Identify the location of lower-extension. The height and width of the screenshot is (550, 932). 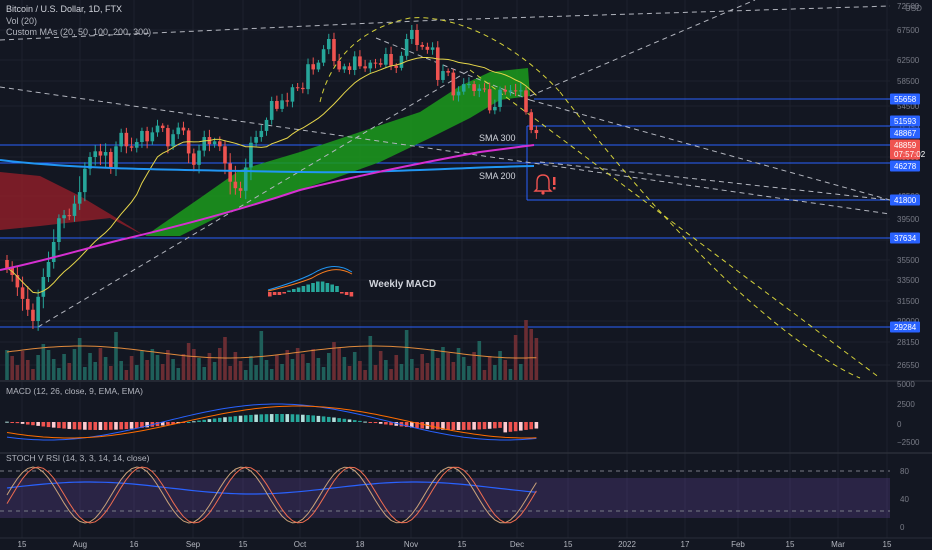
(715, 181).